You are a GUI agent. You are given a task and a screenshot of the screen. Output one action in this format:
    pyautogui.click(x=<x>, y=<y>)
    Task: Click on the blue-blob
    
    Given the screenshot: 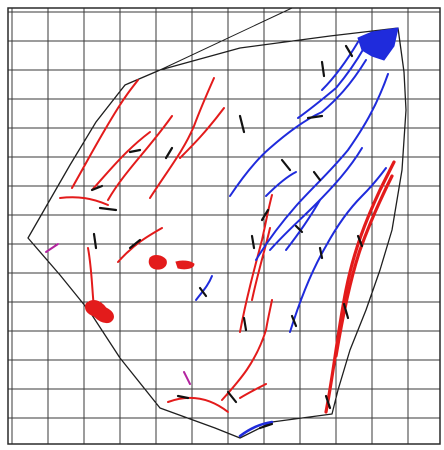 What is the action you would take?
    pyautogui.click(x=378, y=44)
    